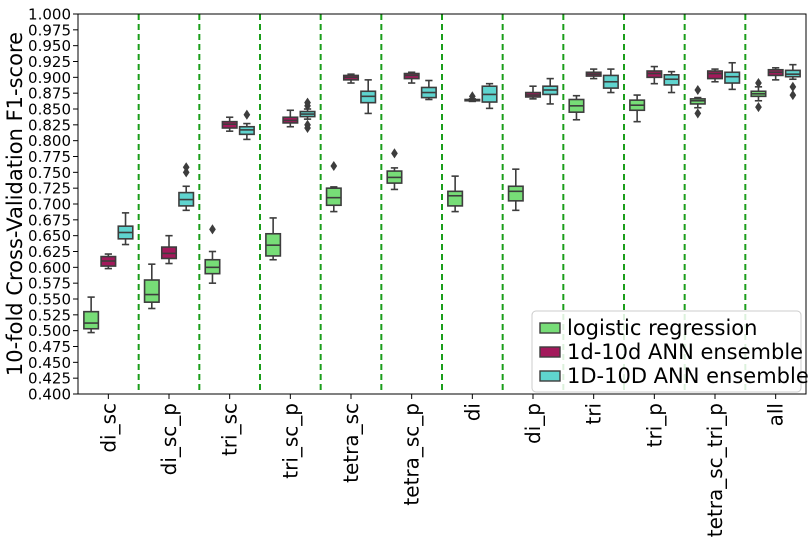  Describe the element at coordinates (594, 414) in the screenshot. I see `x-tick-label: tri` at that location.